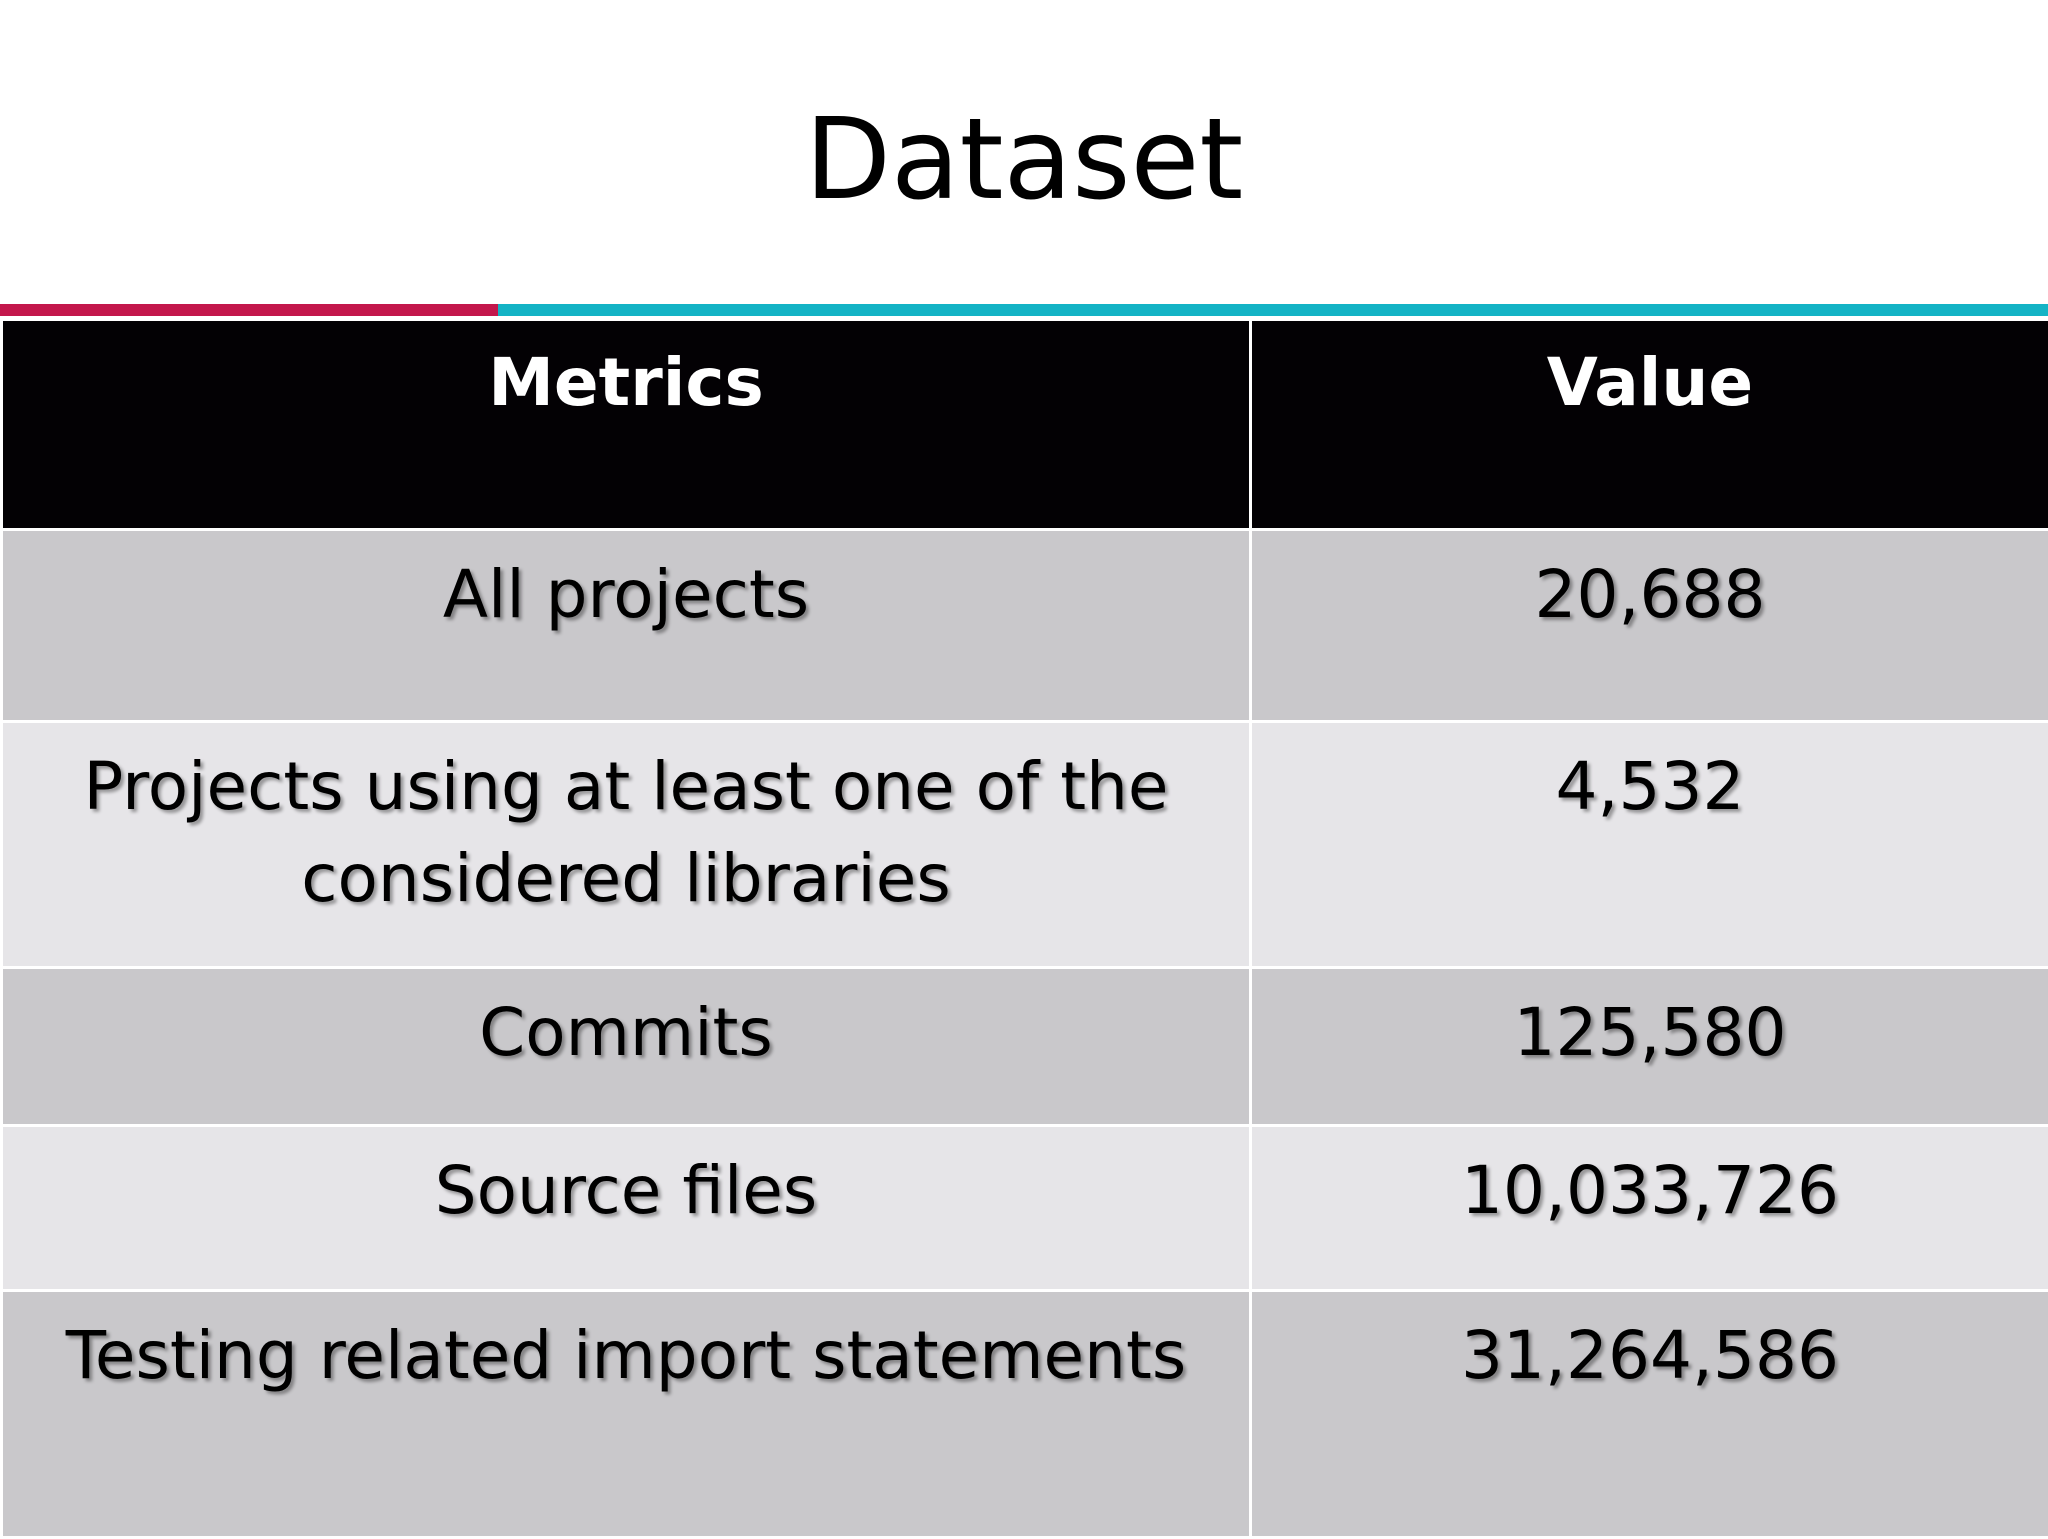  Describe the element at coordinates (1273, 310) in the screenshot. I see `accent-bar-teal` at that location.